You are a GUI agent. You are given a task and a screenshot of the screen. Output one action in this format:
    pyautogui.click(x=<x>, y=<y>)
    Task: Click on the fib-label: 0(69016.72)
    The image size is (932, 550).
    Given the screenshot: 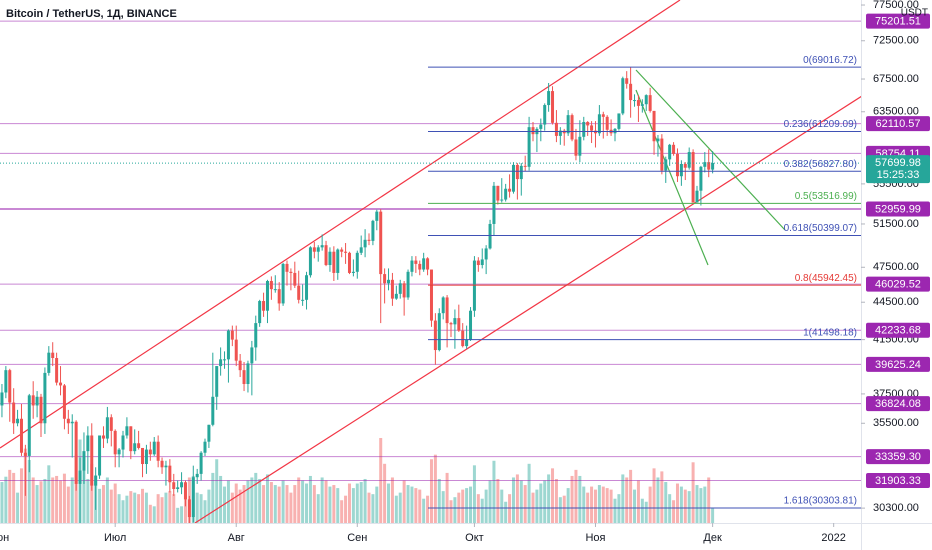 What is the action you would take?
    pyautogui.click(x=830, y=60)
    